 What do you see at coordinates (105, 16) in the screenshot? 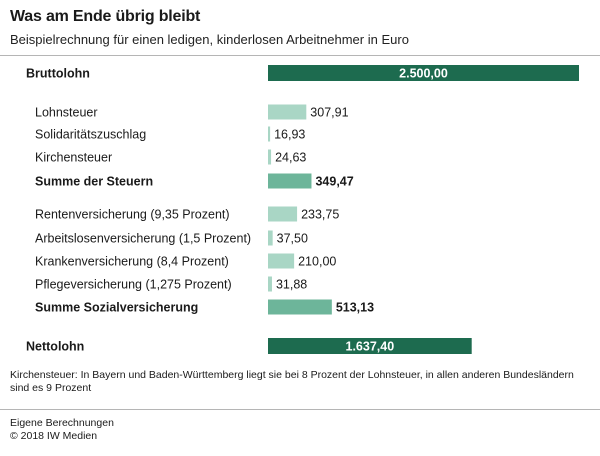
I see `chart-title: Was am Ende übrig bleibt` at bounding box center [105, 16].